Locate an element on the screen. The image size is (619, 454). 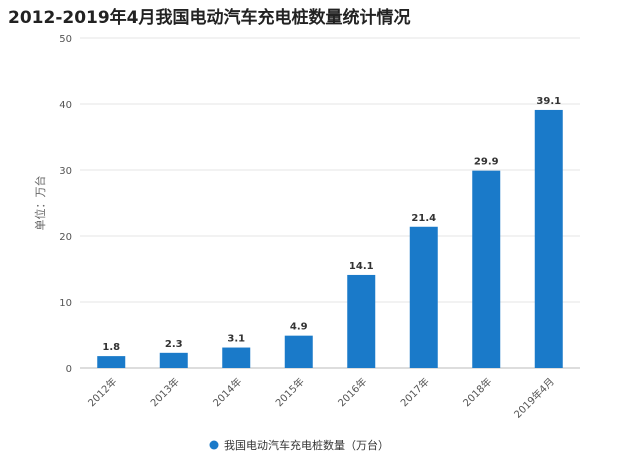
data-label: 3.1 is located at coordinates (236, 339).